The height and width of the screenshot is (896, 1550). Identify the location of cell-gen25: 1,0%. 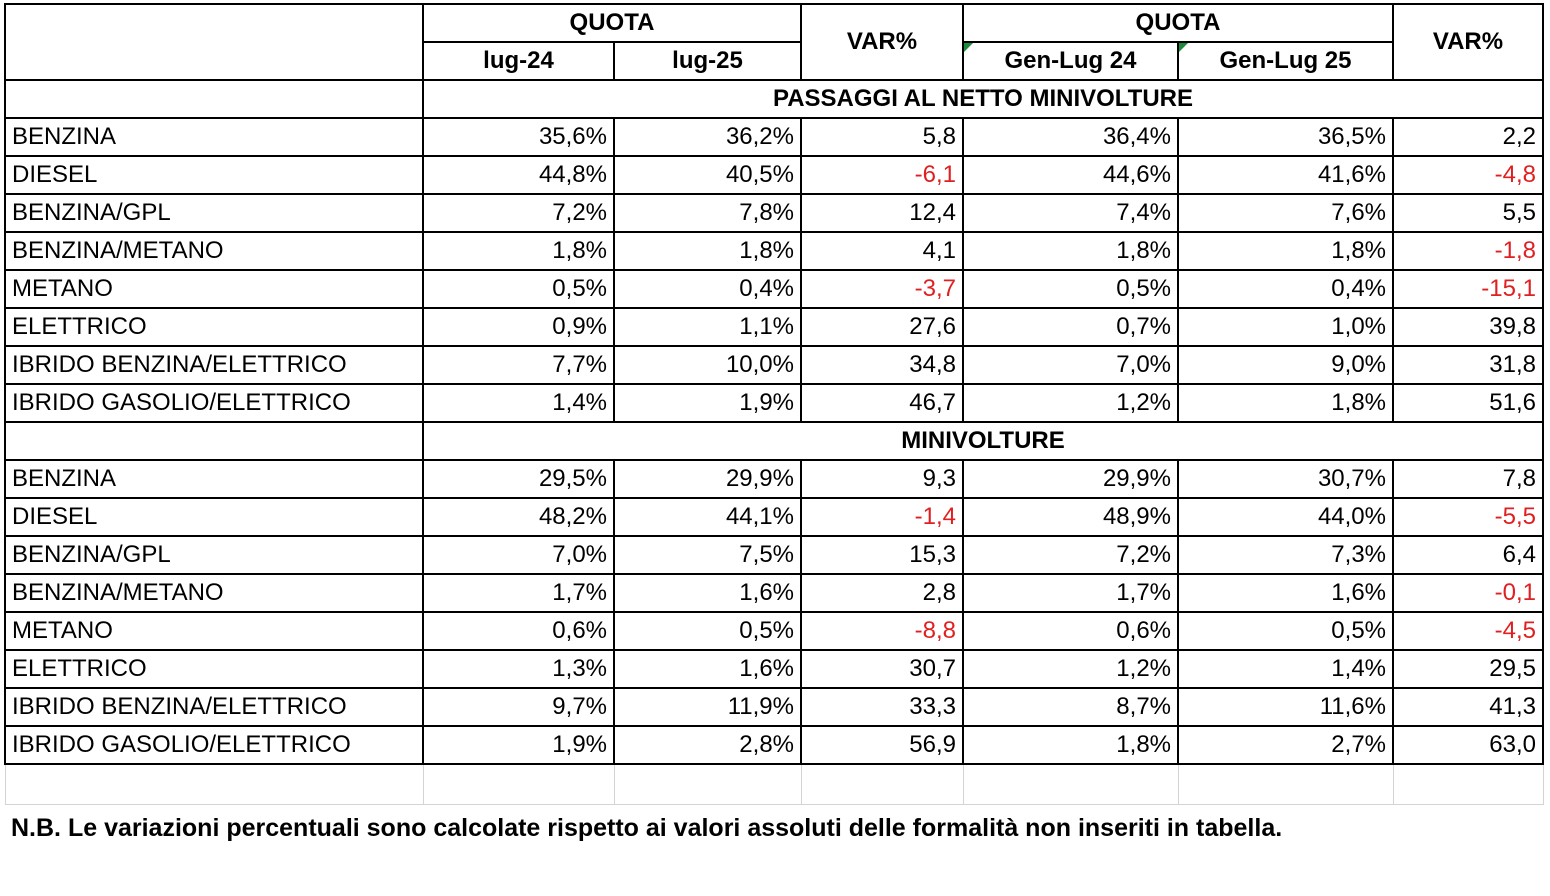
(1285, 327).